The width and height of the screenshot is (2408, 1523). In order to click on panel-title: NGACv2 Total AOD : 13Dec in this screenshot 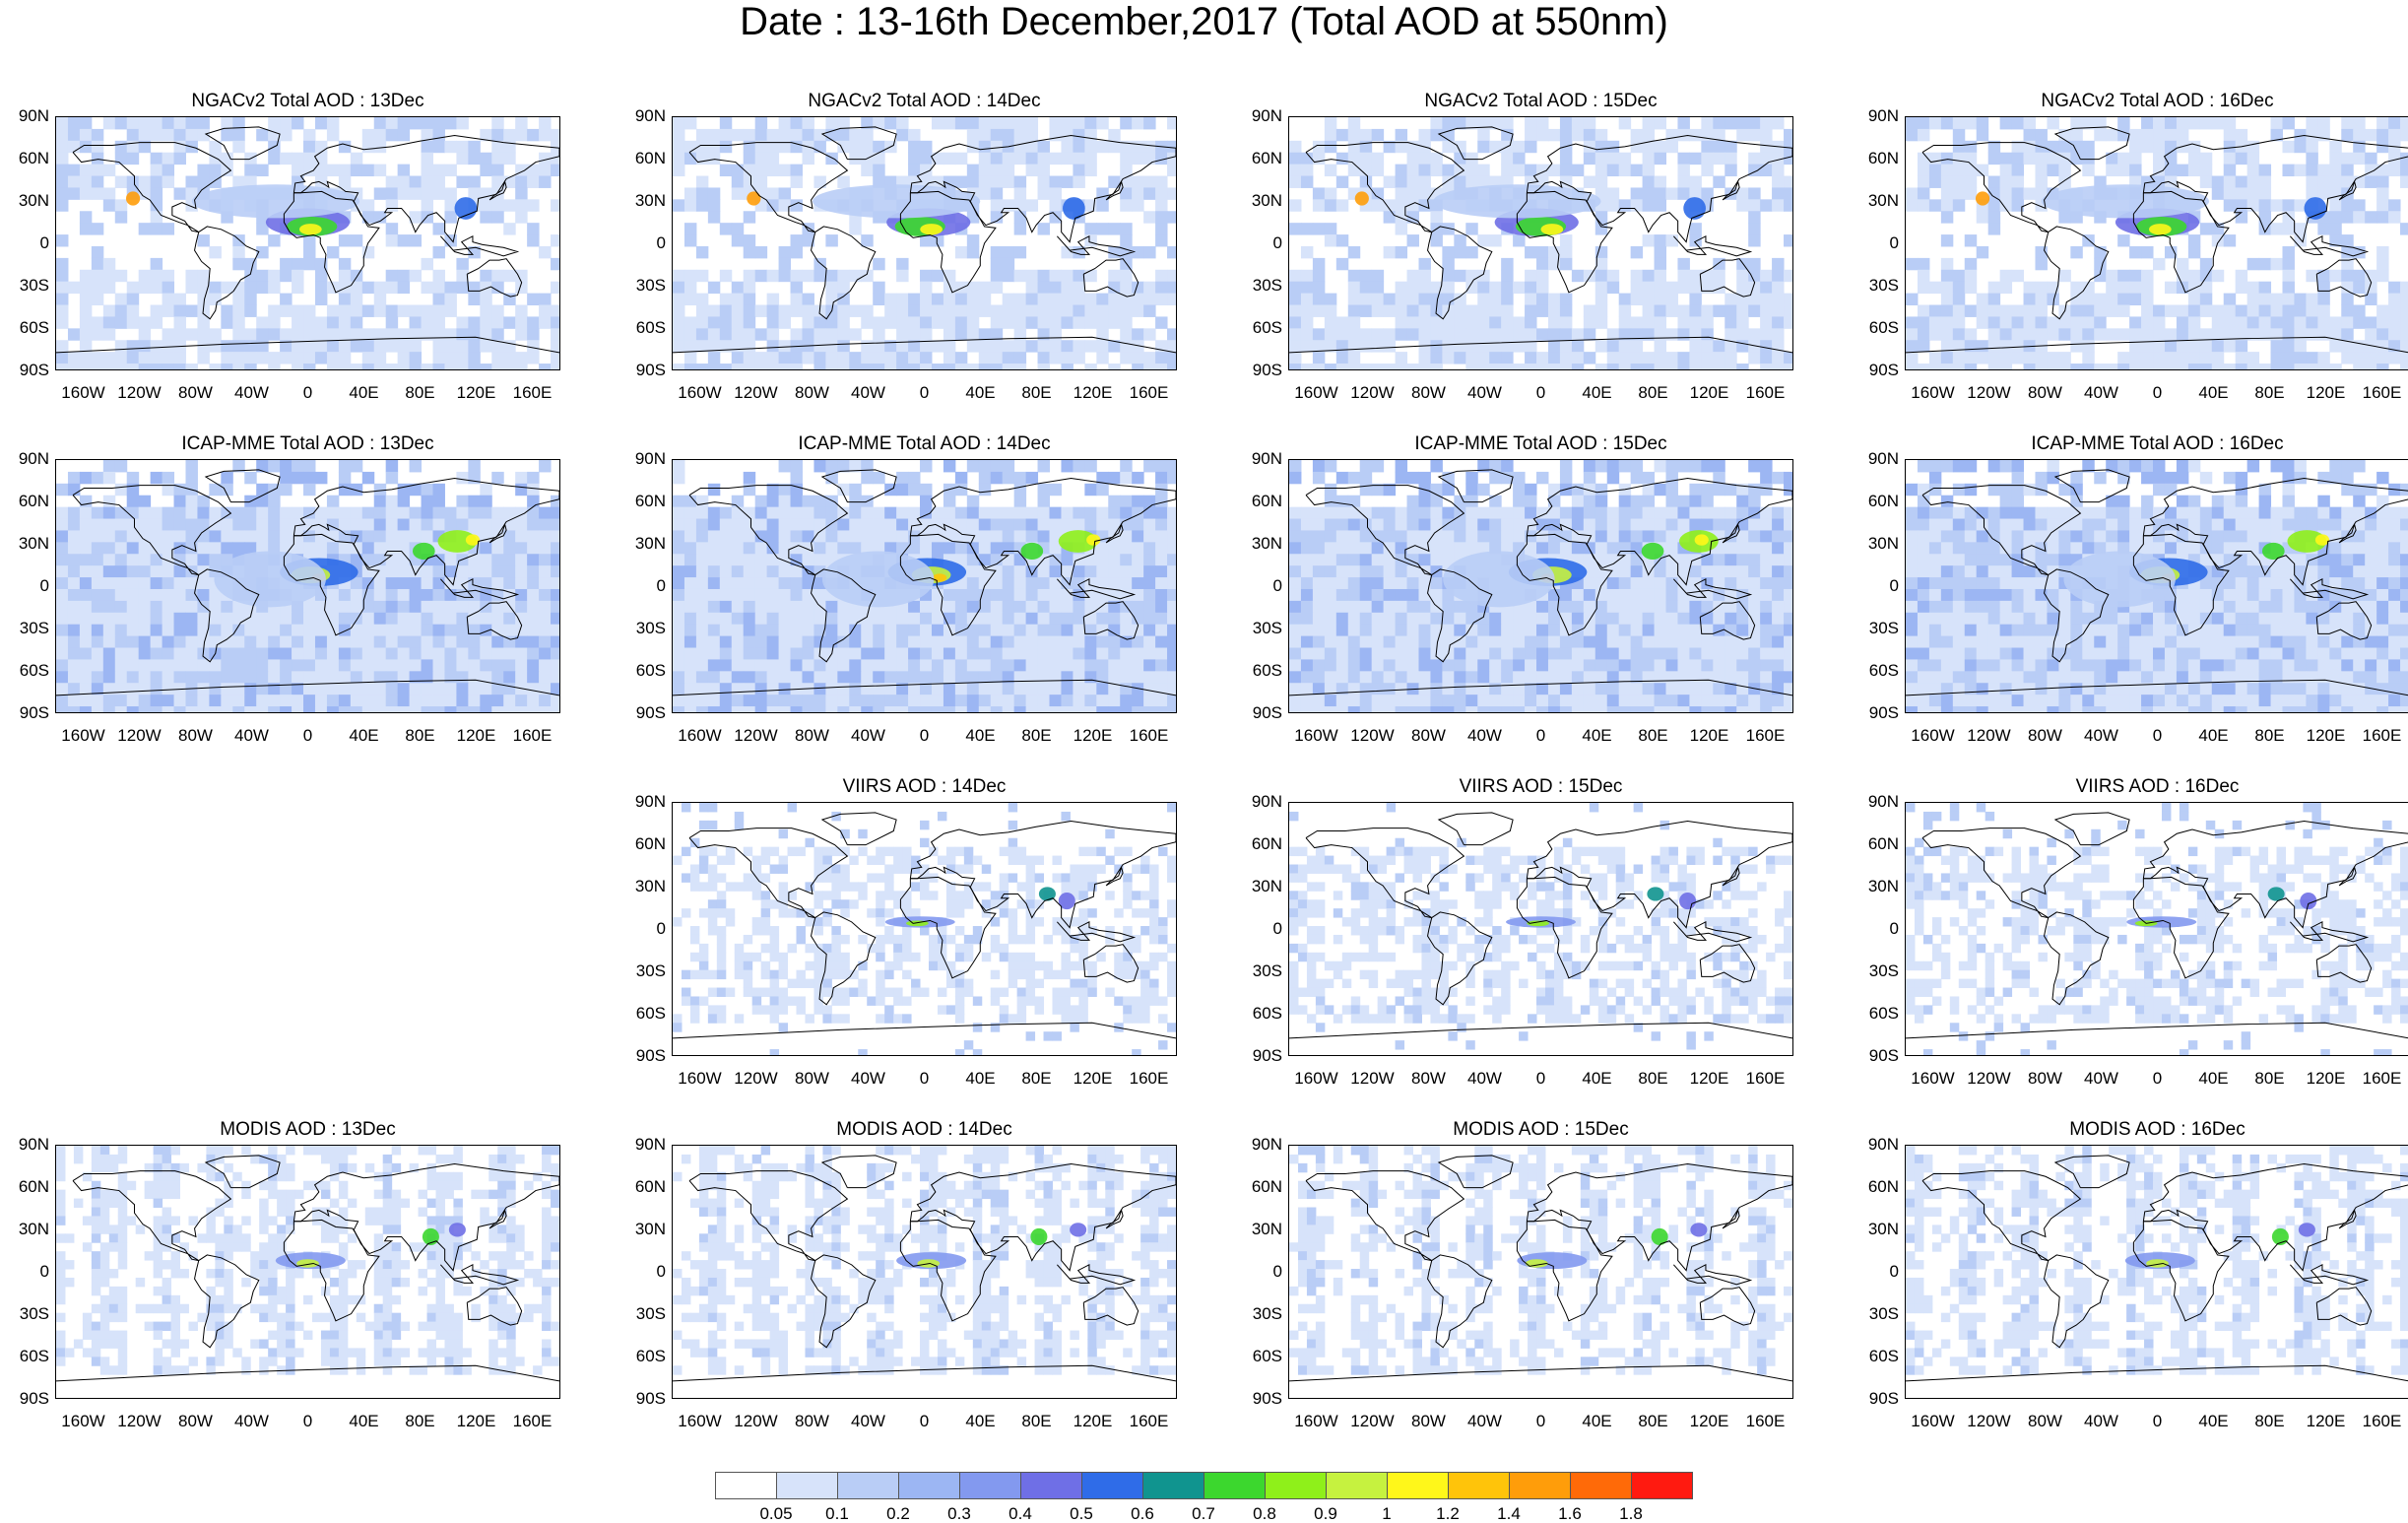, I will do `click(307, 101)`.